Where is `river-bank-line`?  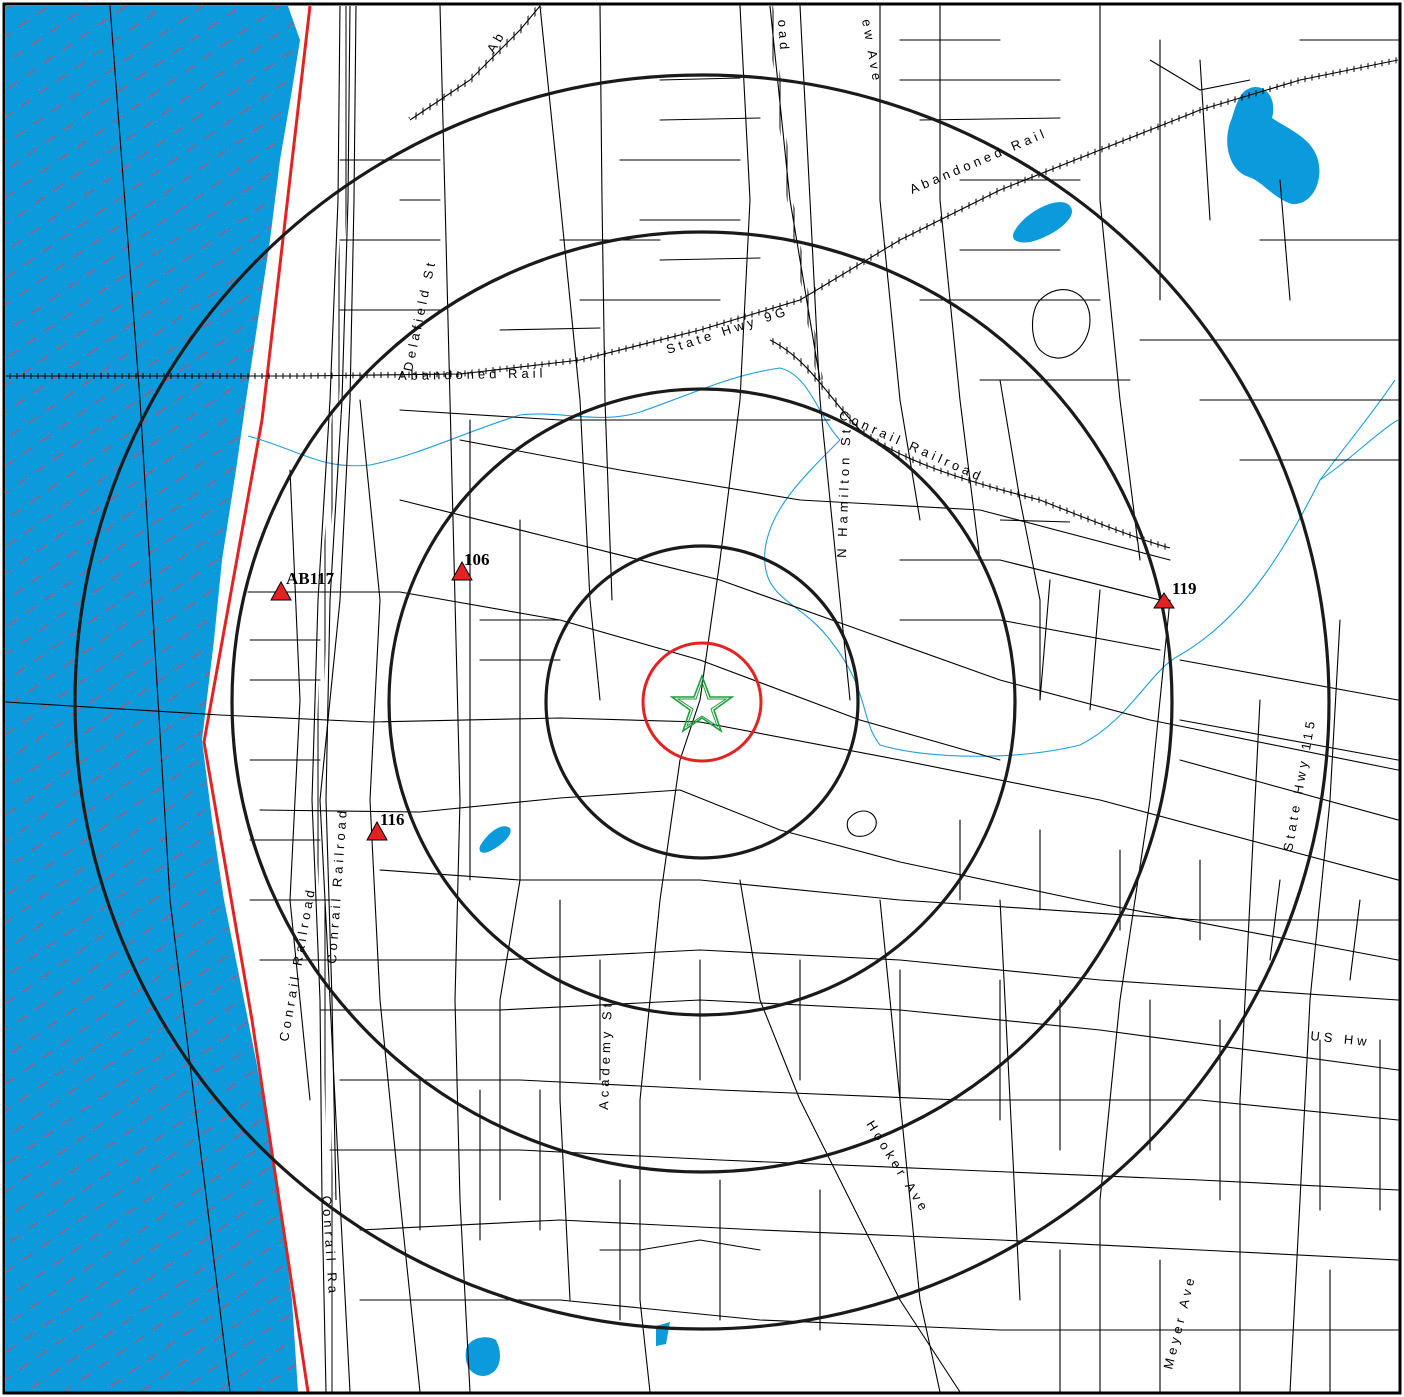
river-bank-line is located at coordinates (170, 699).